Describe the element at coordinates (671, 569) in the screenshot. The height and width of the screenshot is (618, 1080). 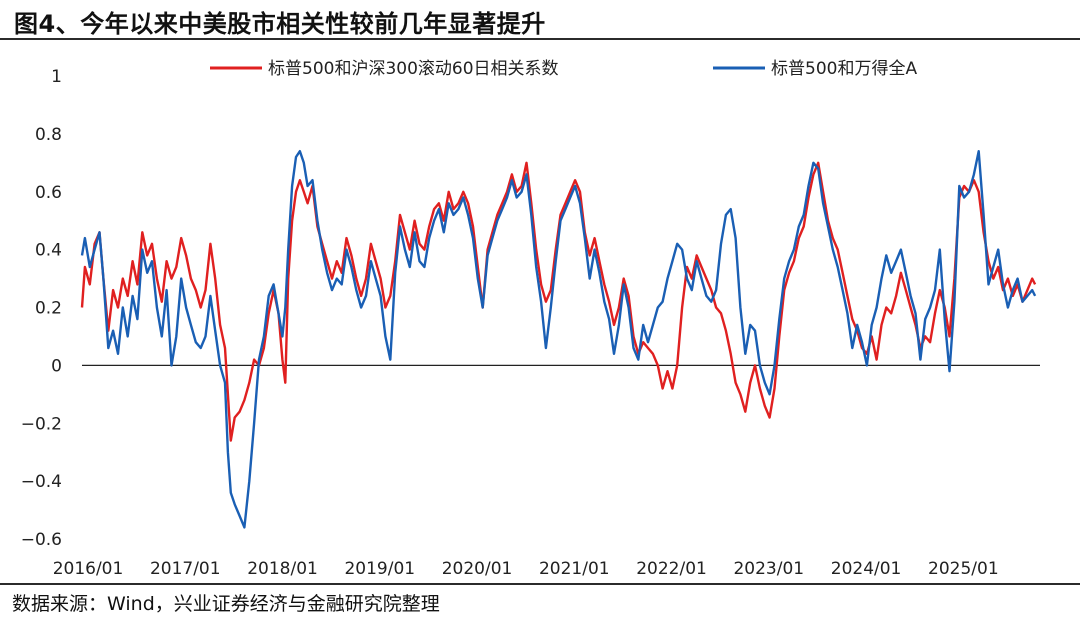
I see `x-tick-label: 2022/01` at that location.